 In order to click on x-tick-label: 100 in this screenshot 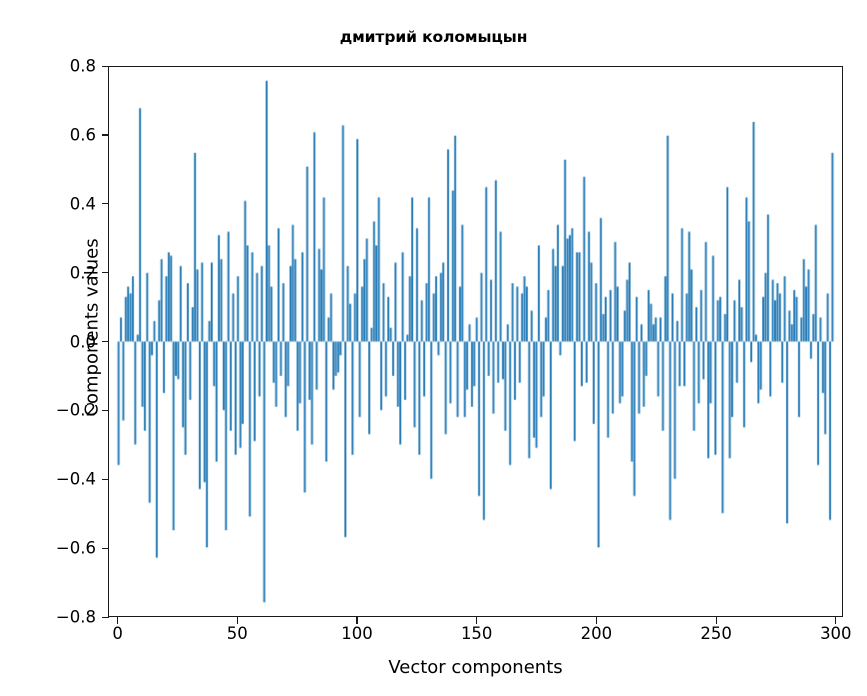, I will do `click(357, 633)`.